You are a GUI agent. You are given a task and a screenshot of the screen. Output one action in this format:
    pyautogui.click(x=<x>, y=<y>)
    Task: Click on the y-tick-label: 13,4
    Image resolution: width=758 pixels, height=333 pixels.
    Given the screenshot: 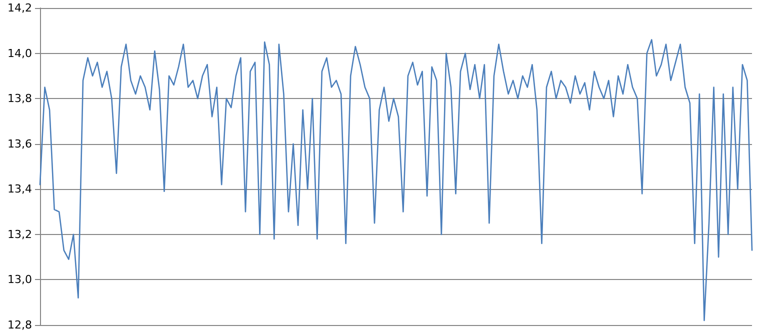 What is the action you would take?
    pyautogui.click(x=20, y=189)
    